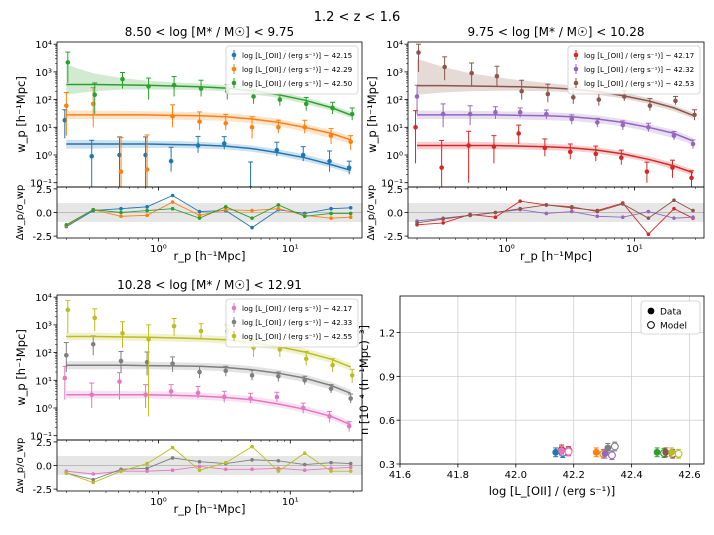 This screenshot has height=535, width=714. What do you see at coordinates (552, 380) in the screenshot?
I see `axes-frame` at bounding box center [552, 380].